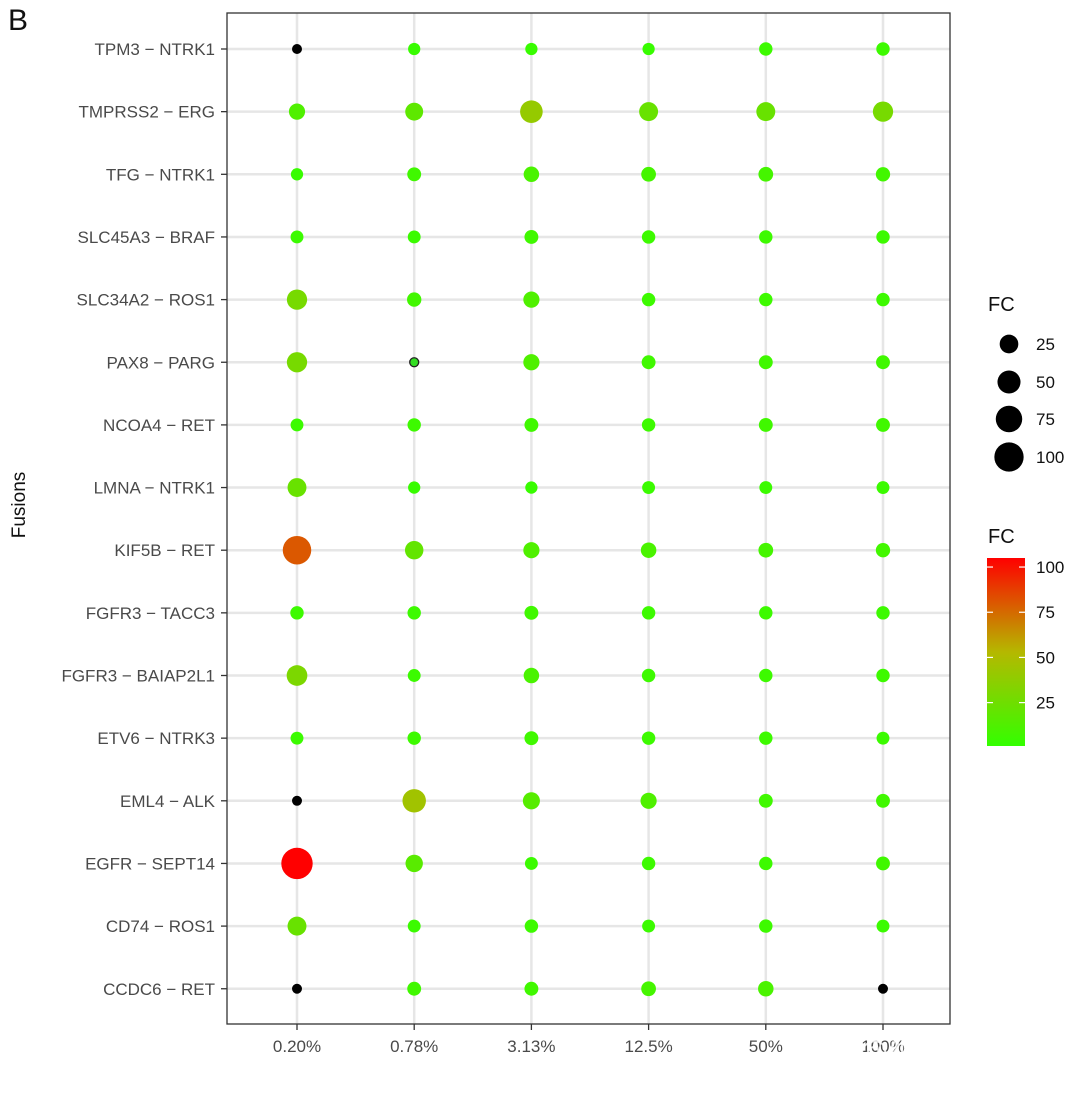 Image resolution: width=1080 pixels, height=1096 pixels. I want to click on size-legend: FC 25 50 75 100, so click(1026, 383).